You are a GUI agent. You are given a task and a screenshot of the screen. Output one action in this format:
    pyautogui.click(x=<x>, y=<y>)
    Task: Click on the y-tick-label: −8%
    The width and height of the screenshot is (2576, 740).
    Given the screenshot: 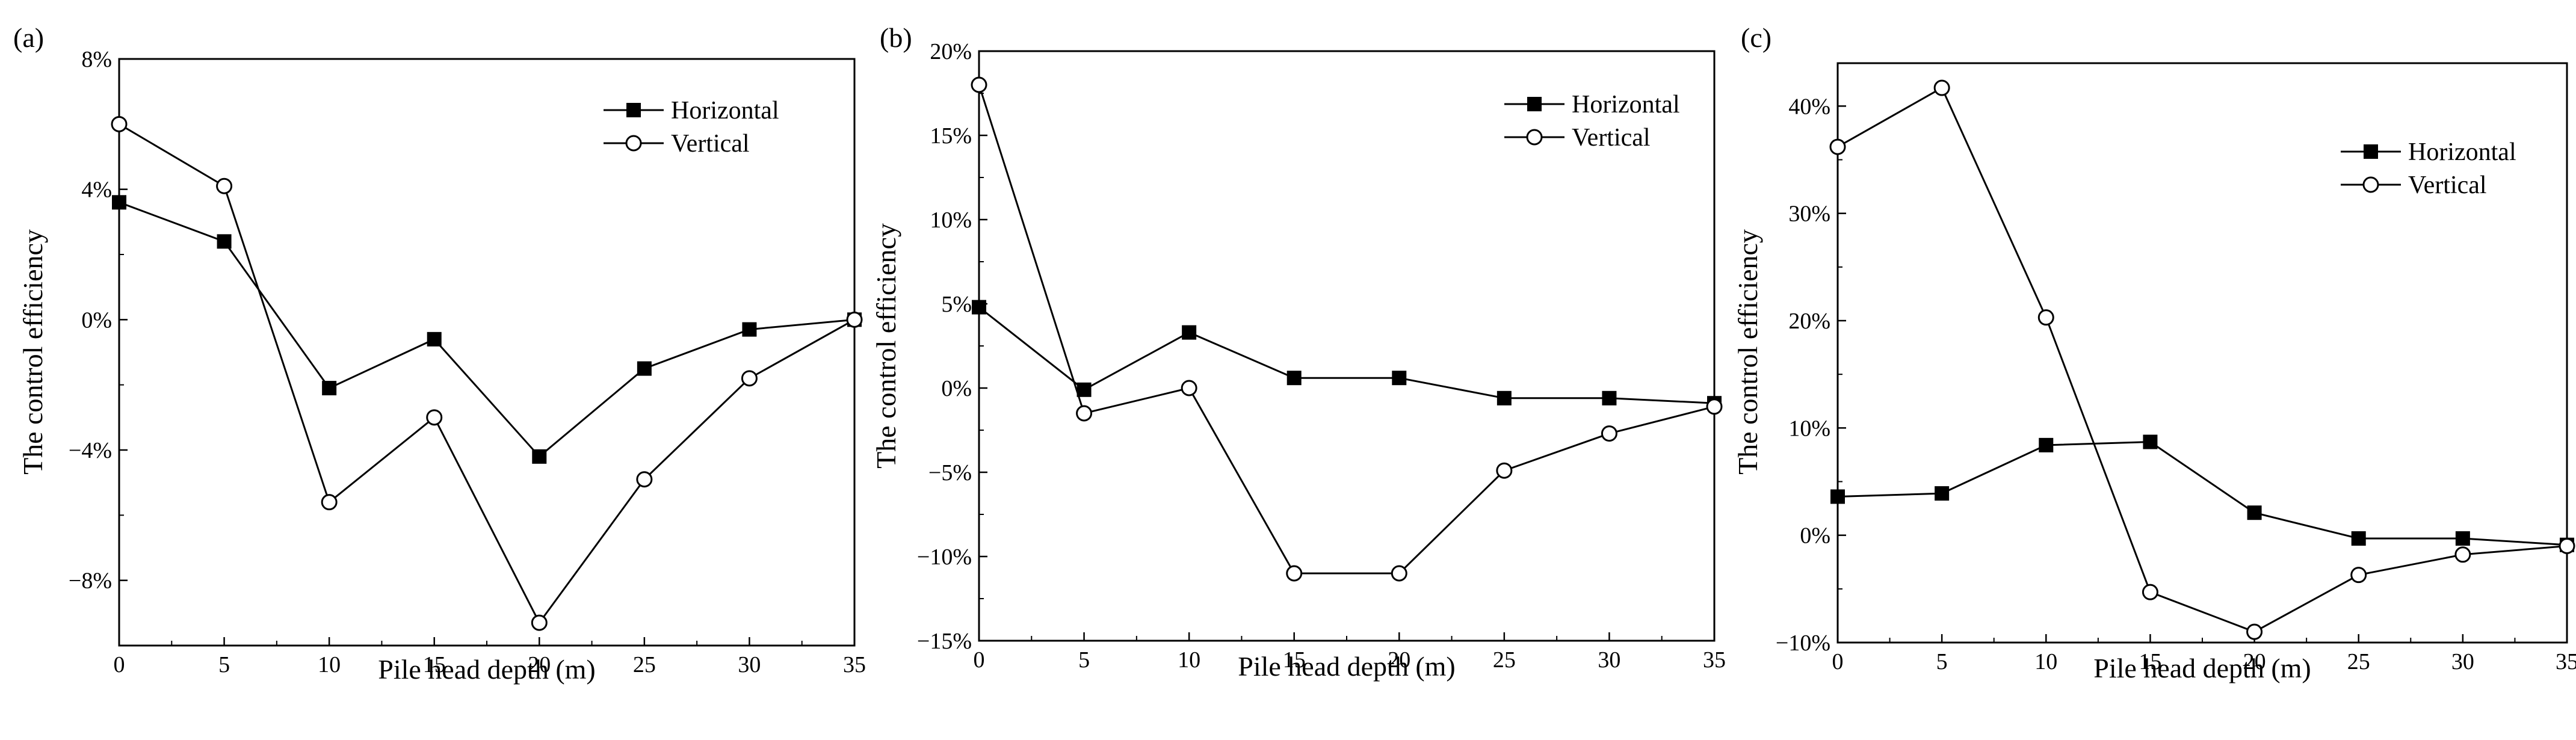 What is the action you would take?
    pyautogui.click(x=90, y=581)
    